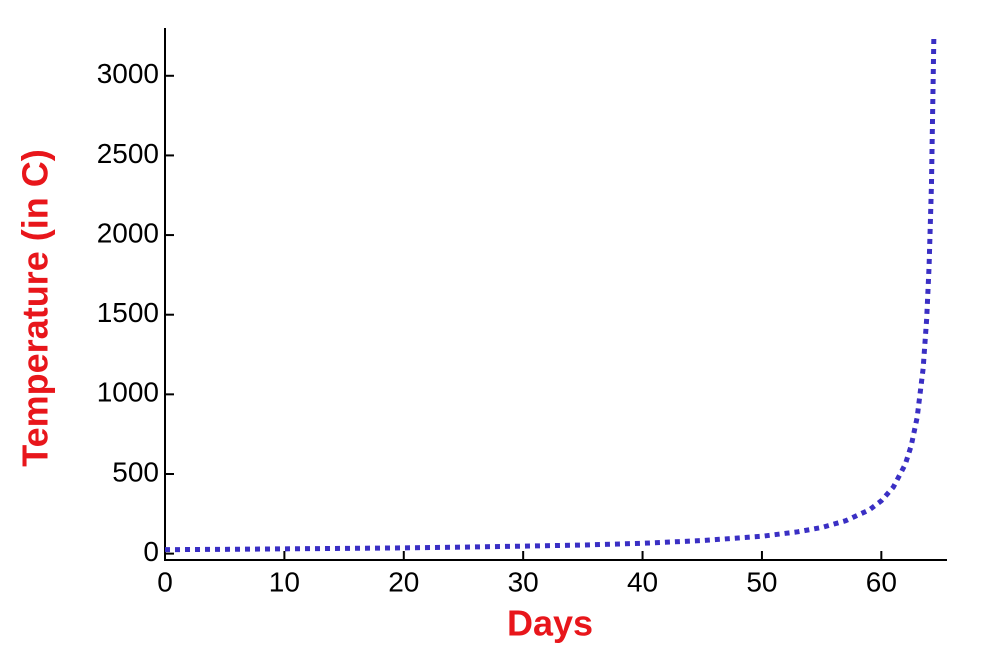 The image size is (1000, 667). What do you see at coordinates (128, 232) in the screenshot?
I see `y-tick-label: 2000` at bounding box center [128, 232].